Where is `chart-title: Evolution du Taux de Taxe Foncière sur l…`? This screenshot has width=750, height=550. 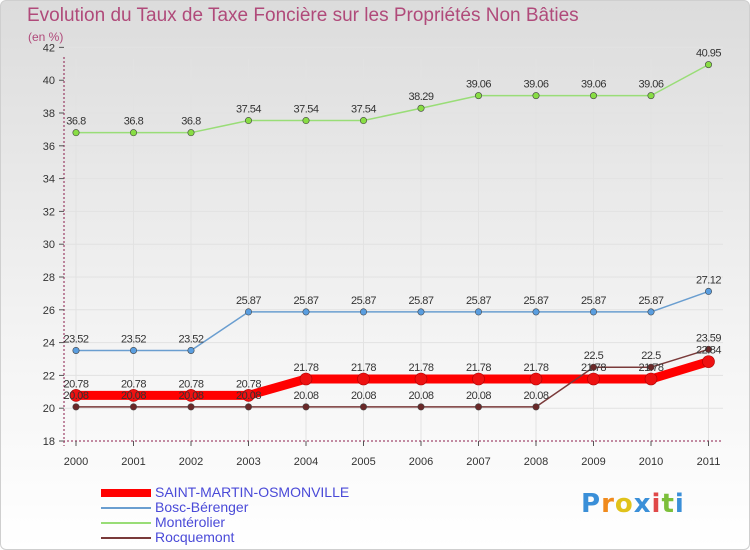
chart-title: Evolution du Taux de Taxe Foncière sur l… is located at coordinates (303, 15).